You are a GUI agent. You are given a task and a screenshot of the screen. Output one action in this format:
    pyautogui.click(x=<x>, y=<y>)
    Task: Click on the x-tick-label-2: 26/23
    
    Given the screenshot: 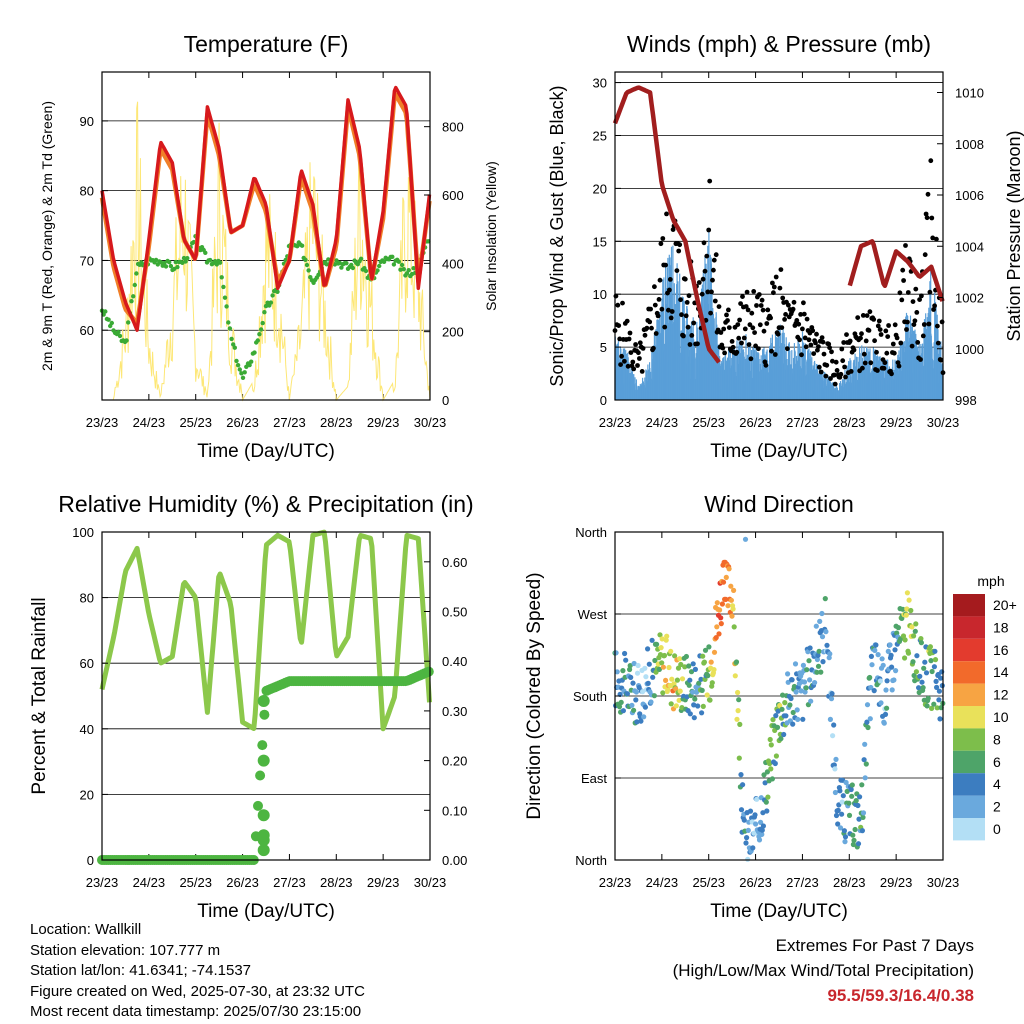 What is the action you would take?
    pyautogui.click(x=242, y=882)
    